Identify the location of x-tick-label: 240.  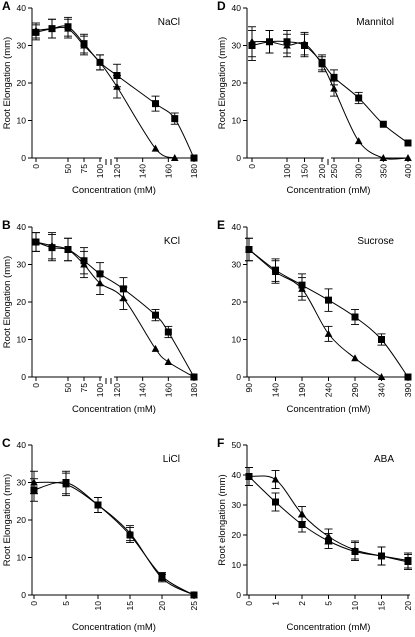
(329, 390).